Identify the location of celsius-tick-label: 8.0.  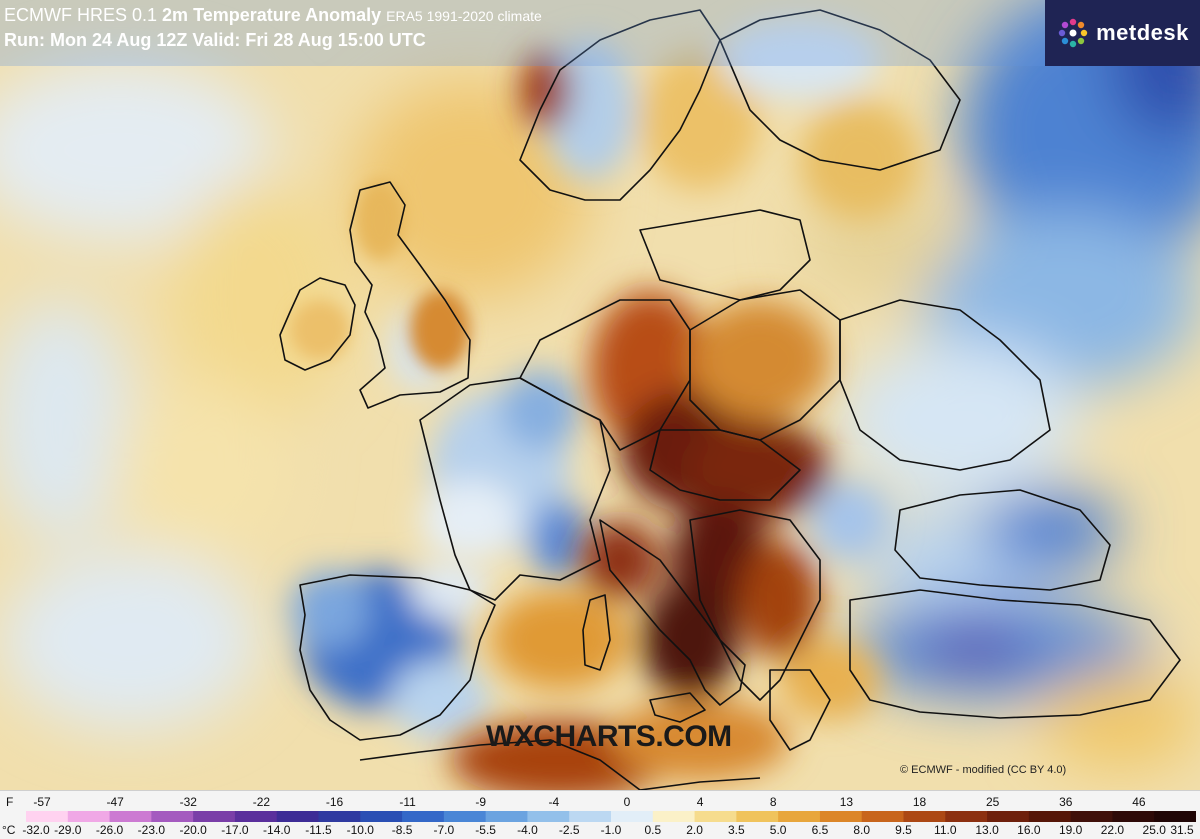
(862, 830).